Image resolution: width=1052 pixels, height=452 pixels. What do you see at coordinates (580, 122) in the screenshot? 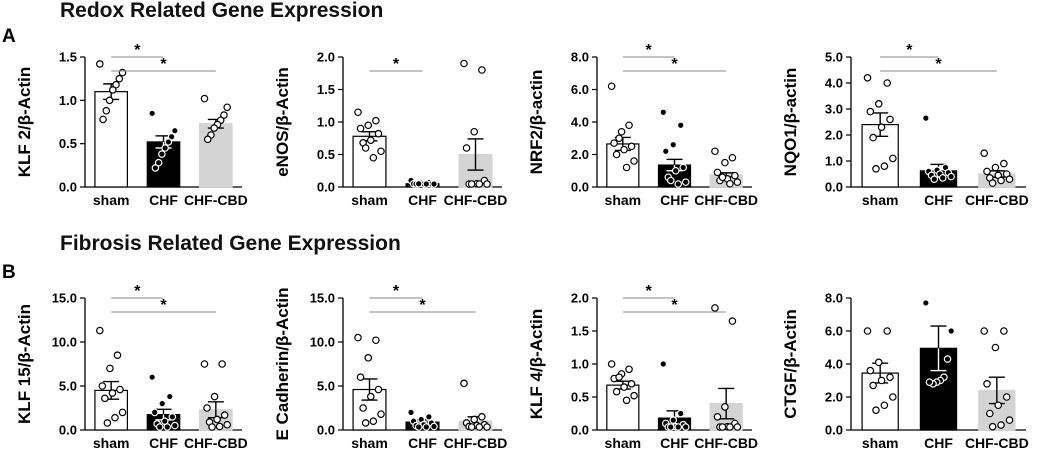
I see `y-tick-label: 4.0` at bounding box center [580, 122].